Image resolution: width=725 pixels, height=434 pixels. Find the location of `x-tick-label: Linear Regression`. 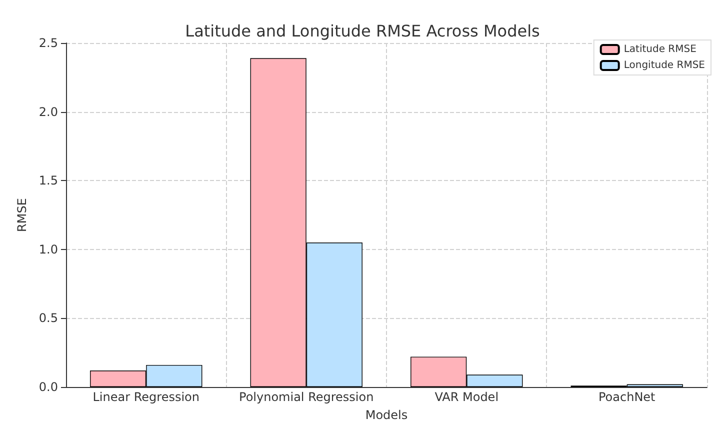

x-tick-label: Linear Regression is located at coordinates (146, 397).